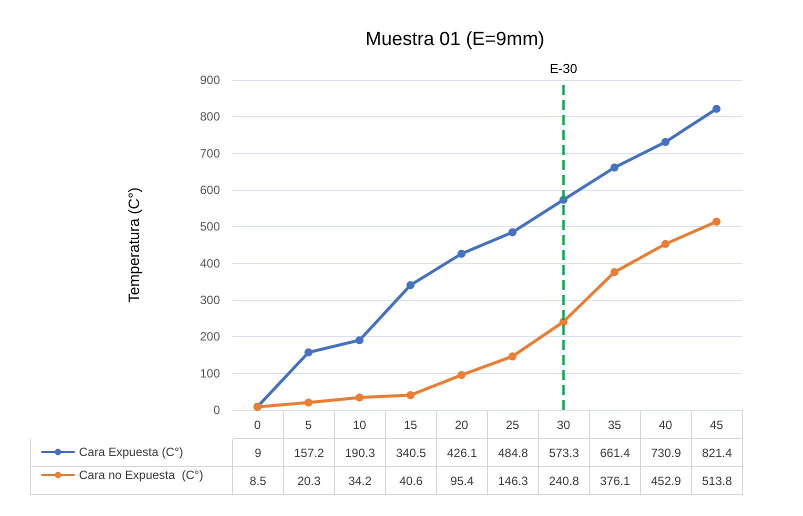 This screenshot has height=516, width=803. I want to click on x-tick-label: 40, so click(665, 425).